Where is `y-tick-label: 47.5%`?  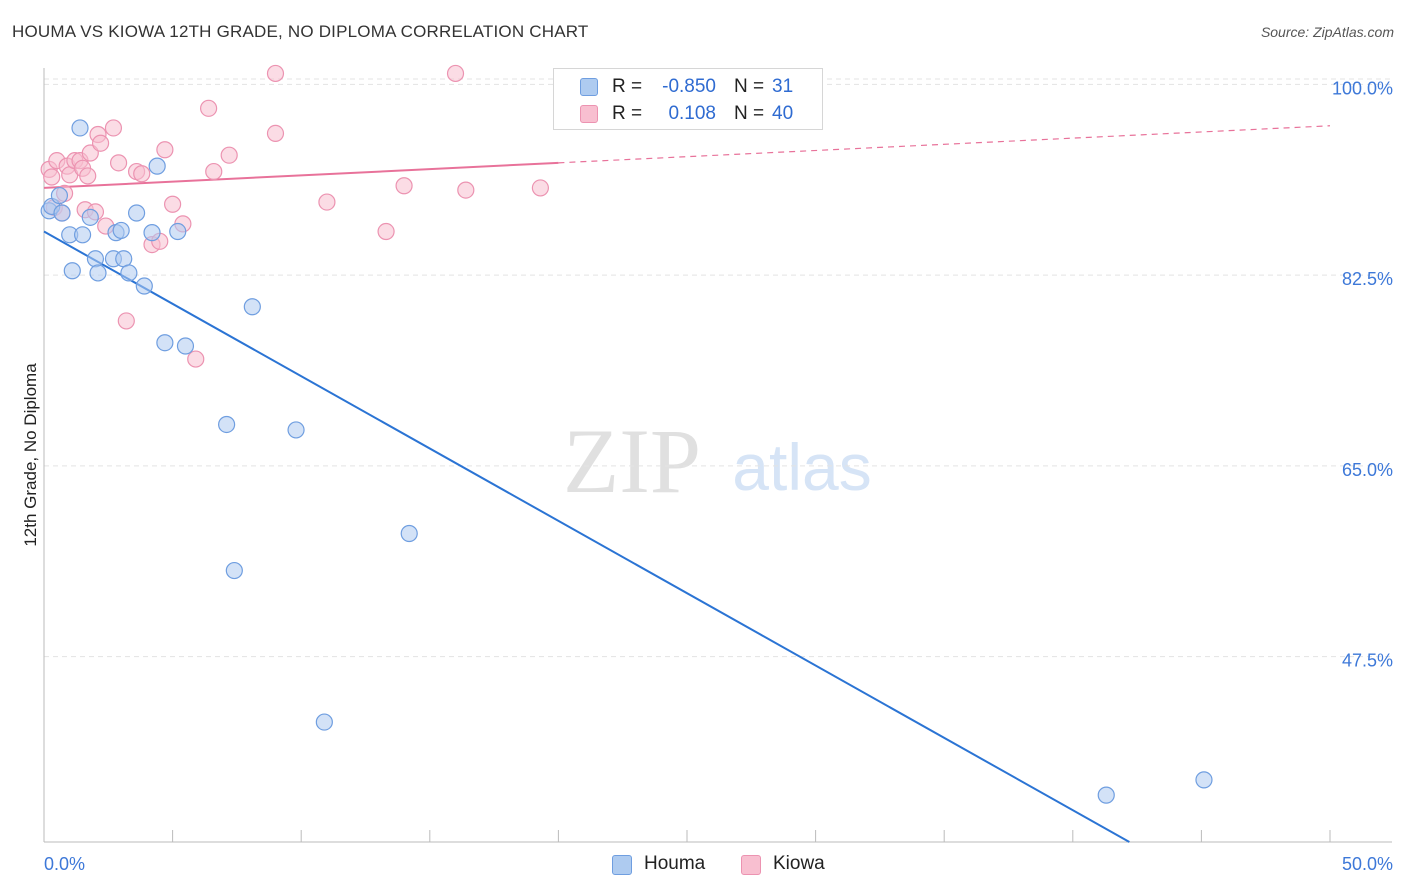 y-tick-label: 47.5% is located at coordinates (1367, 661).